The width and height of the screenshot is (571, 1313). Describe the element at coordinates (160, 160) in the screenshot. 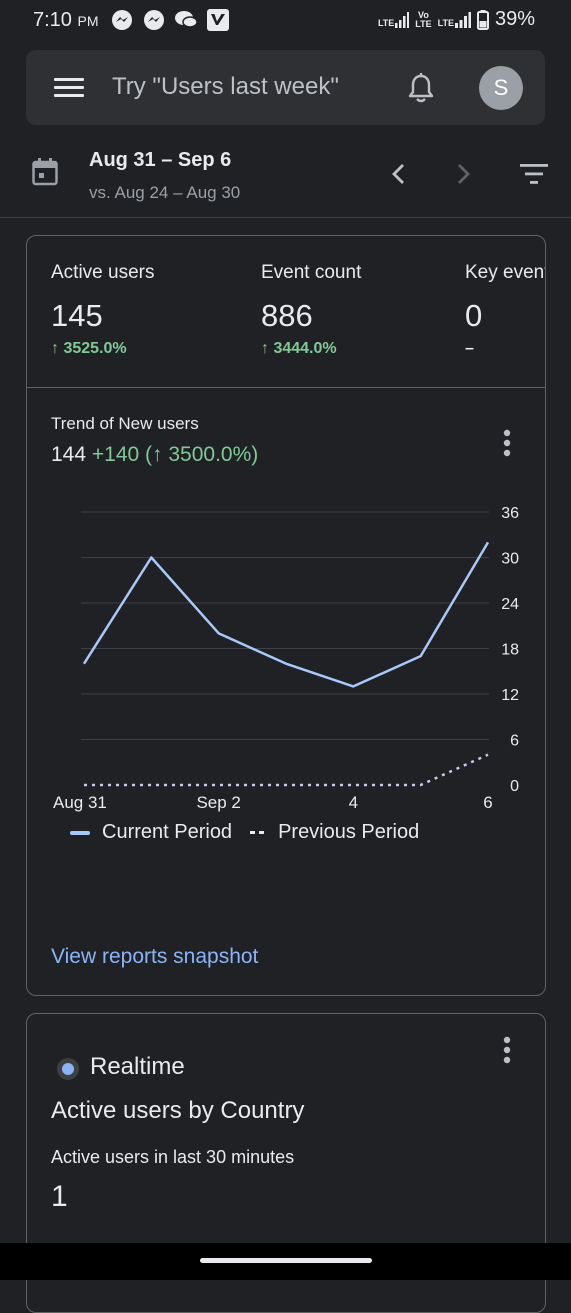

I see `date-range-label: Aug 31 – Sep 6` at that location.